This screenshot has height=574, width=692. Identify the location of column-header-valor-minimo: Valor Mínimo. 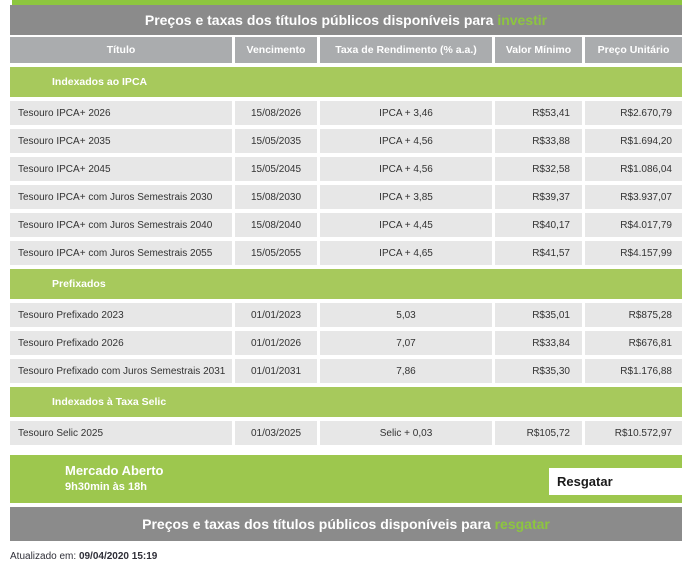
(538, 50).